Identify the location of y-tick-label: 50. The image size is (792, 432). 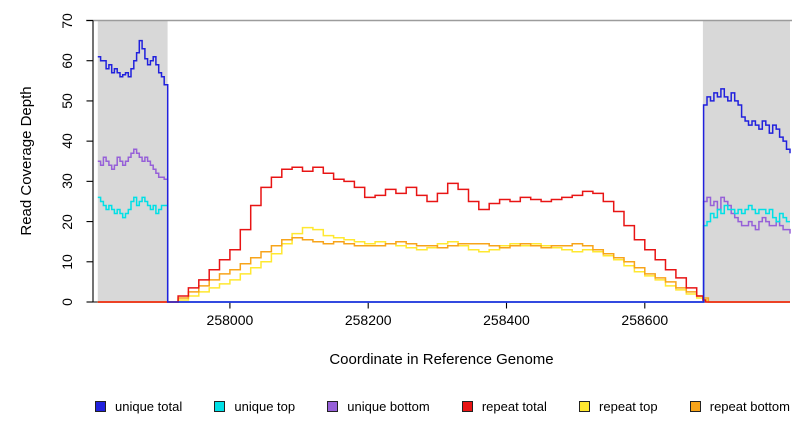
(67, 101).